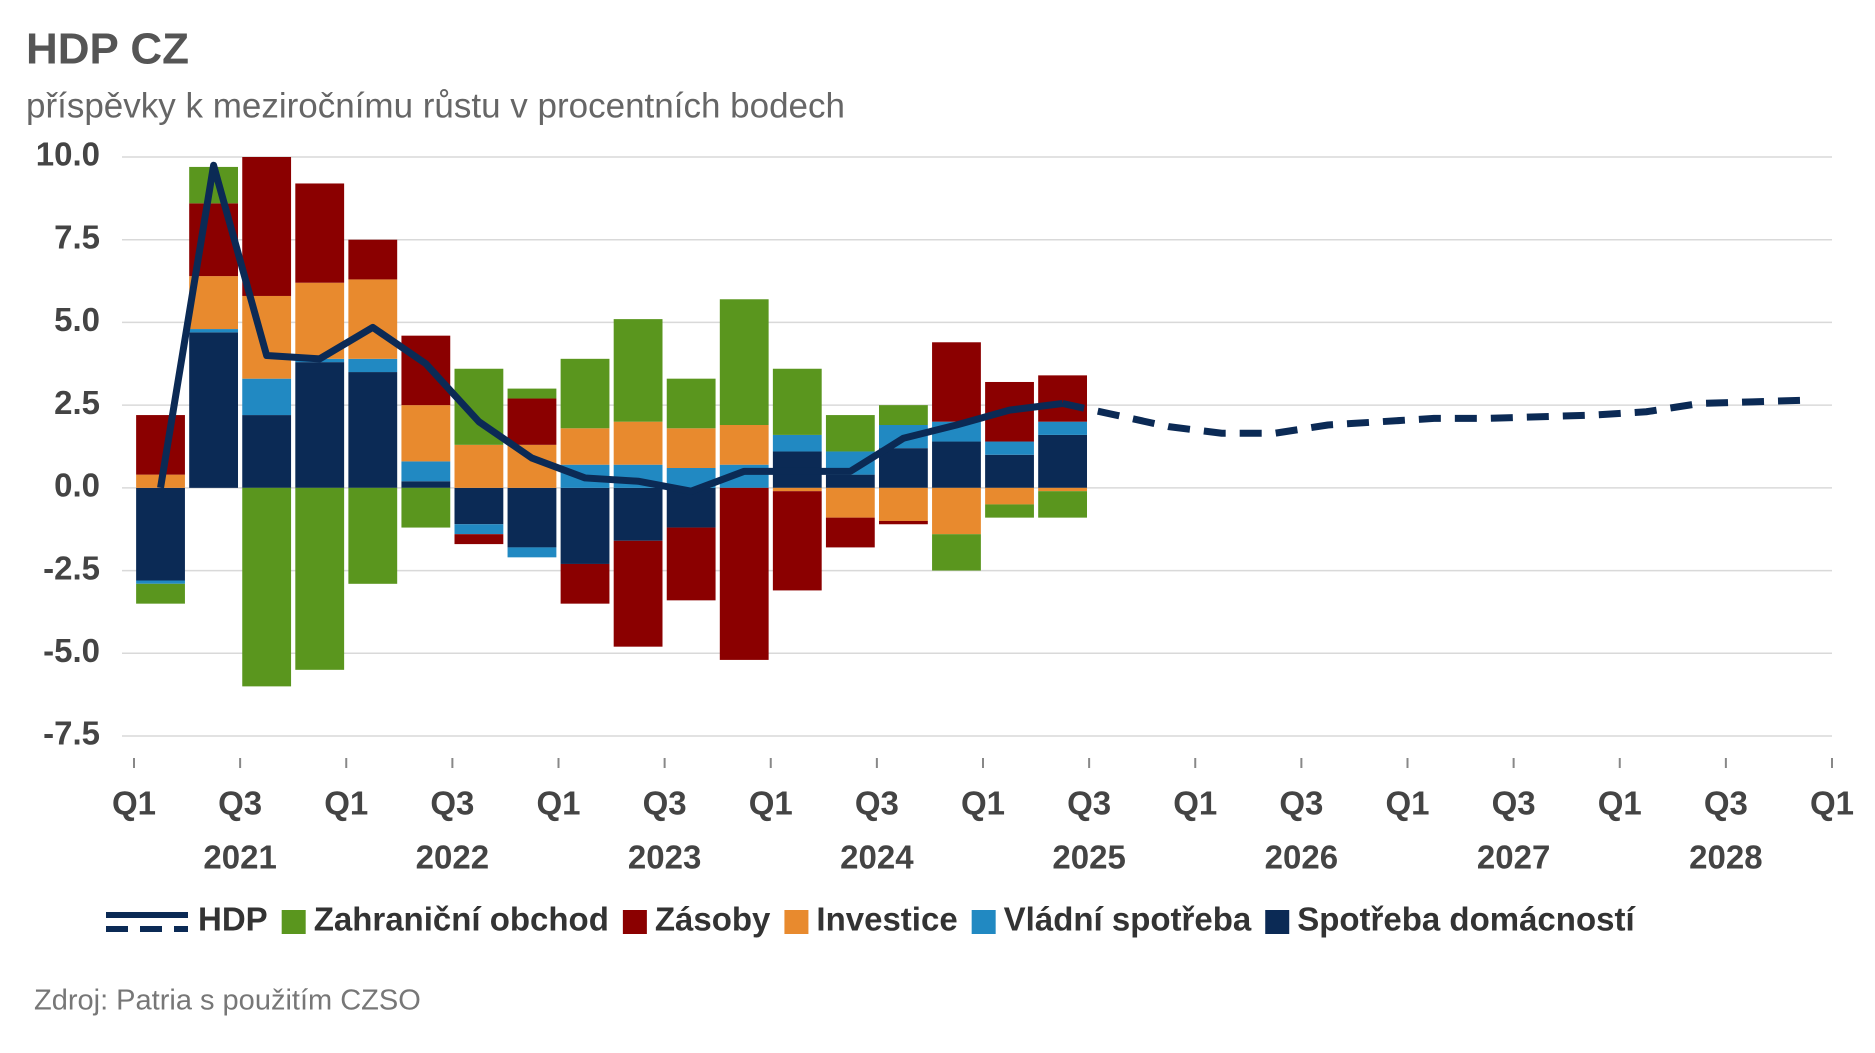 This screenshot has height=1053, width=1875. I want to click on y-tick-label: 2.5, so click(77, 402).